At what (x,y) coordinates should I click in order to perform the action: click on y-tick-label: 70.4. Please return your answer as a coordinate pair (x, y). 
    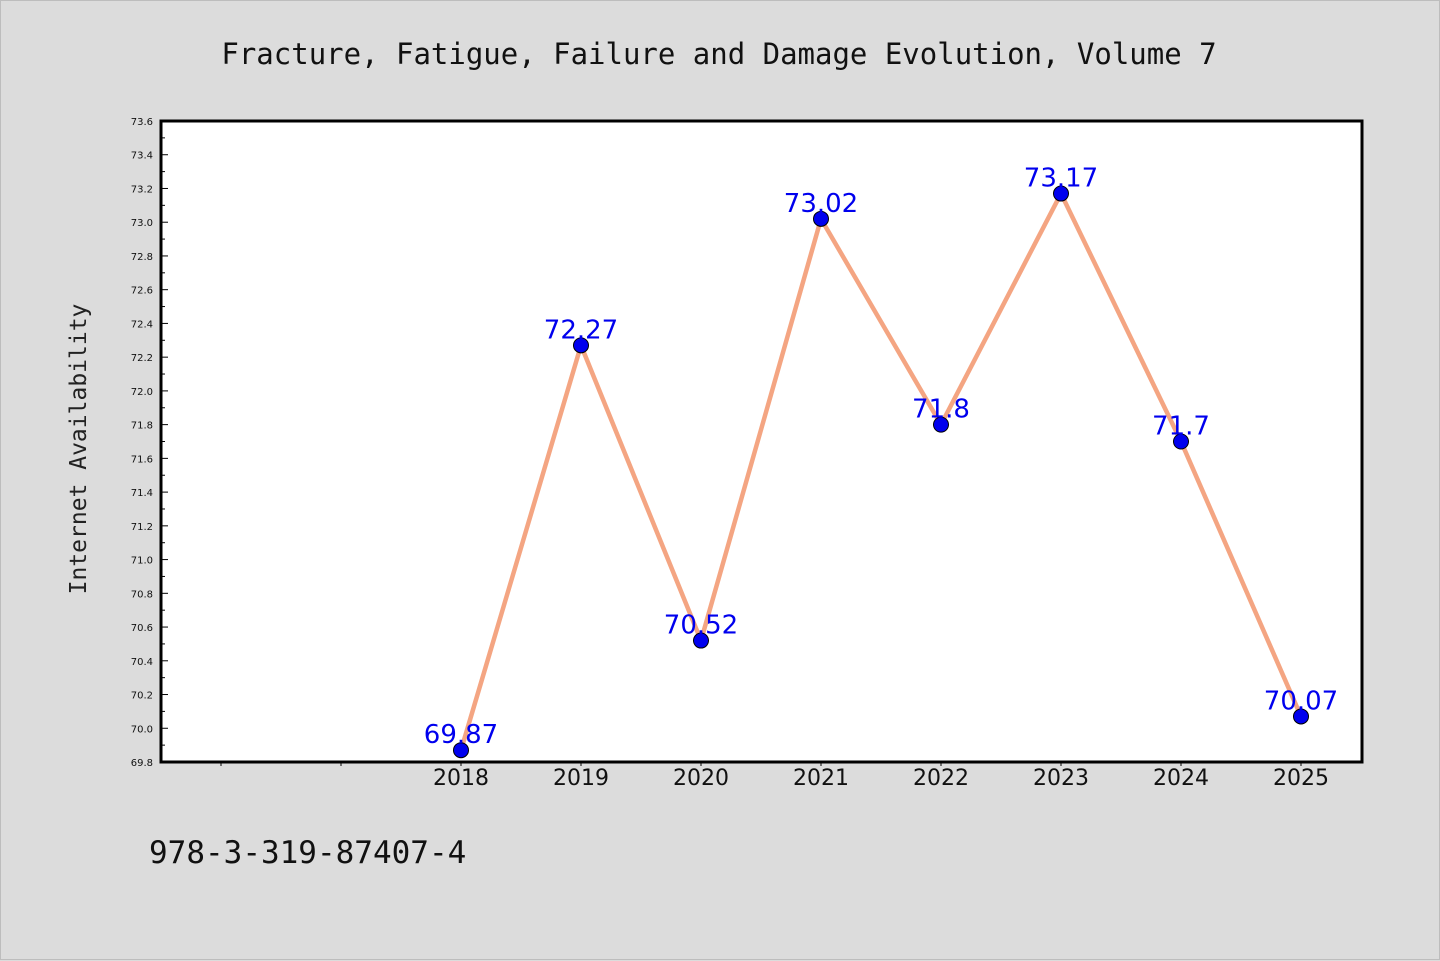
    Looking at the image, I should click on (142, 662).